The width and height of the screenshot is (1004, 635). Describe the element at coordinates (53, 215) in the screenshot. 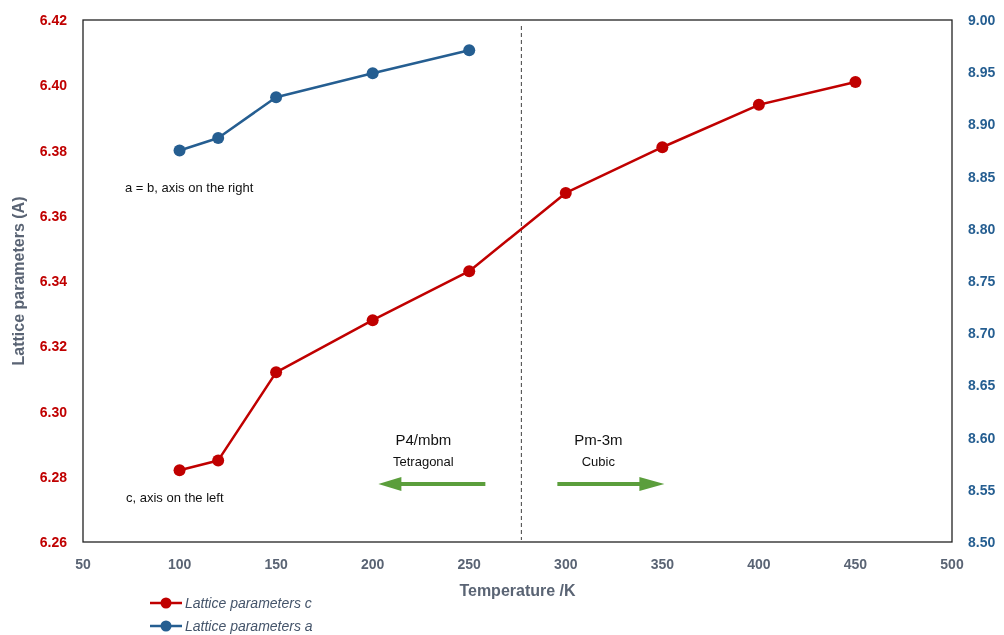

I see `y-tick-label: 6.36` at that location.